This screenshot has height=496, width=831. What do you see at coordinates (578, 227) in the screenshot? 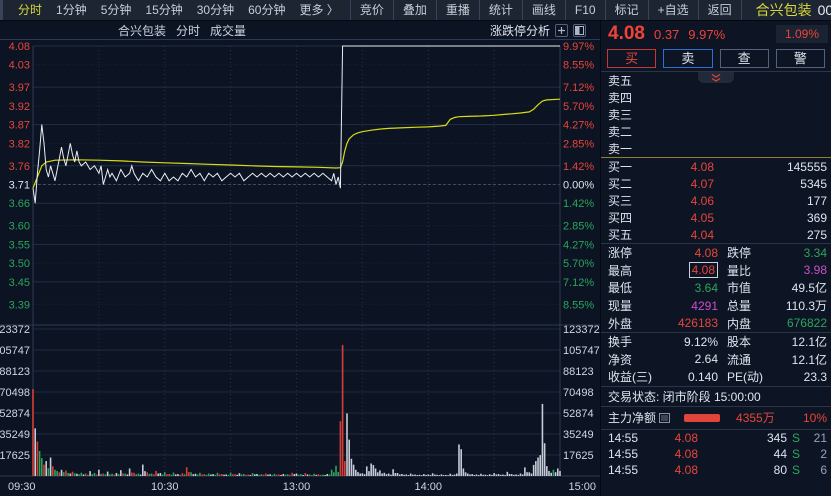
I see `percent-axis-label: 2.85%` at bounding box center [578, 227].